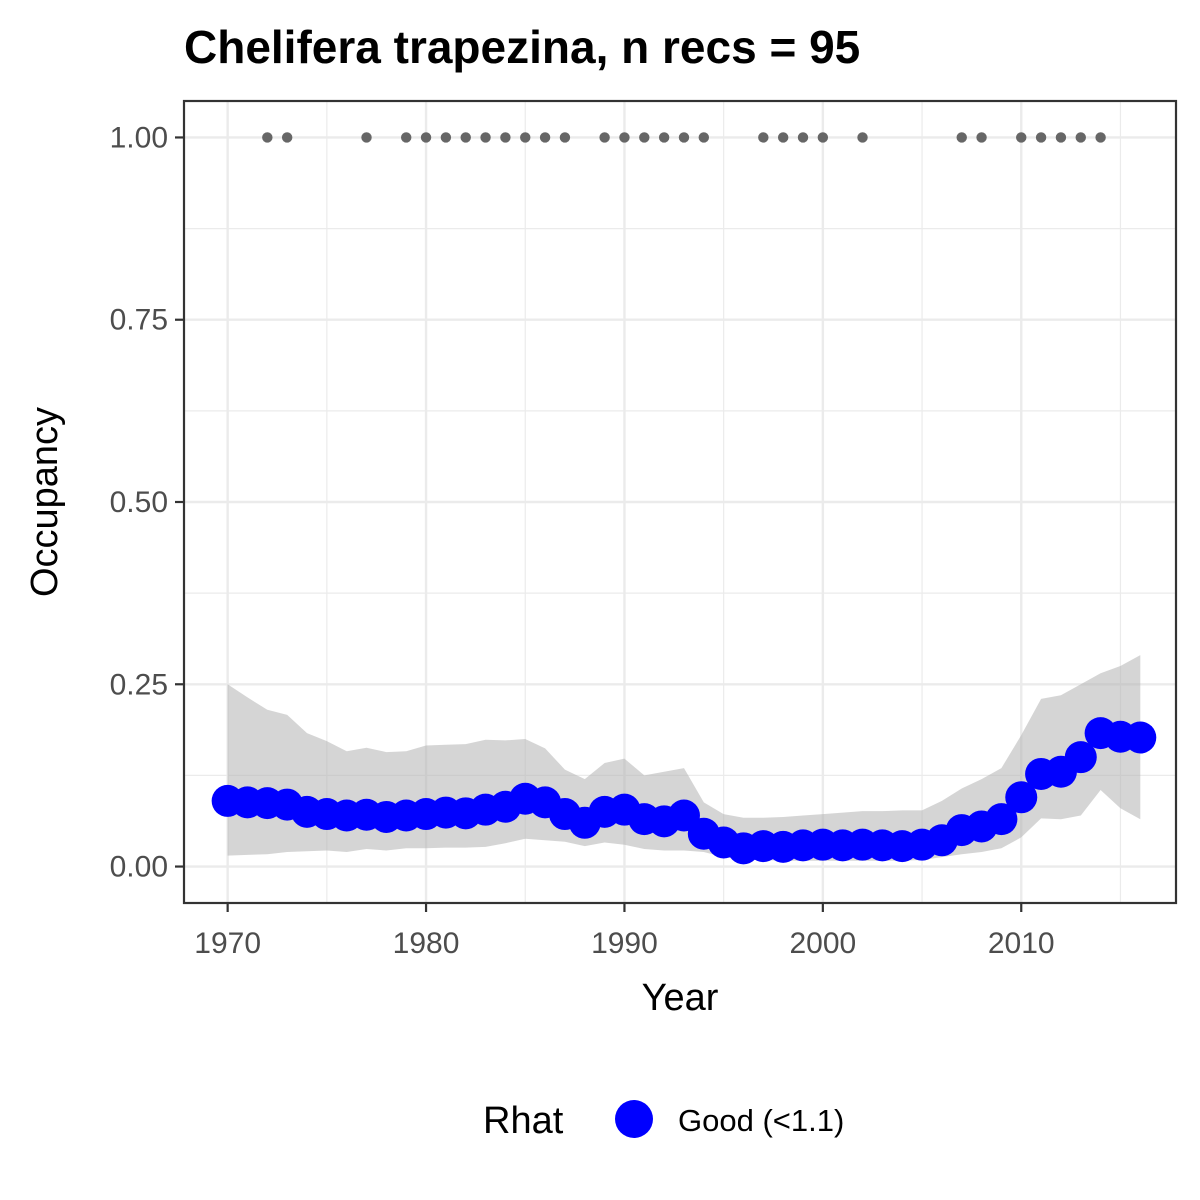  I want to click on x-tick-label: 2000, so click(822, 943).